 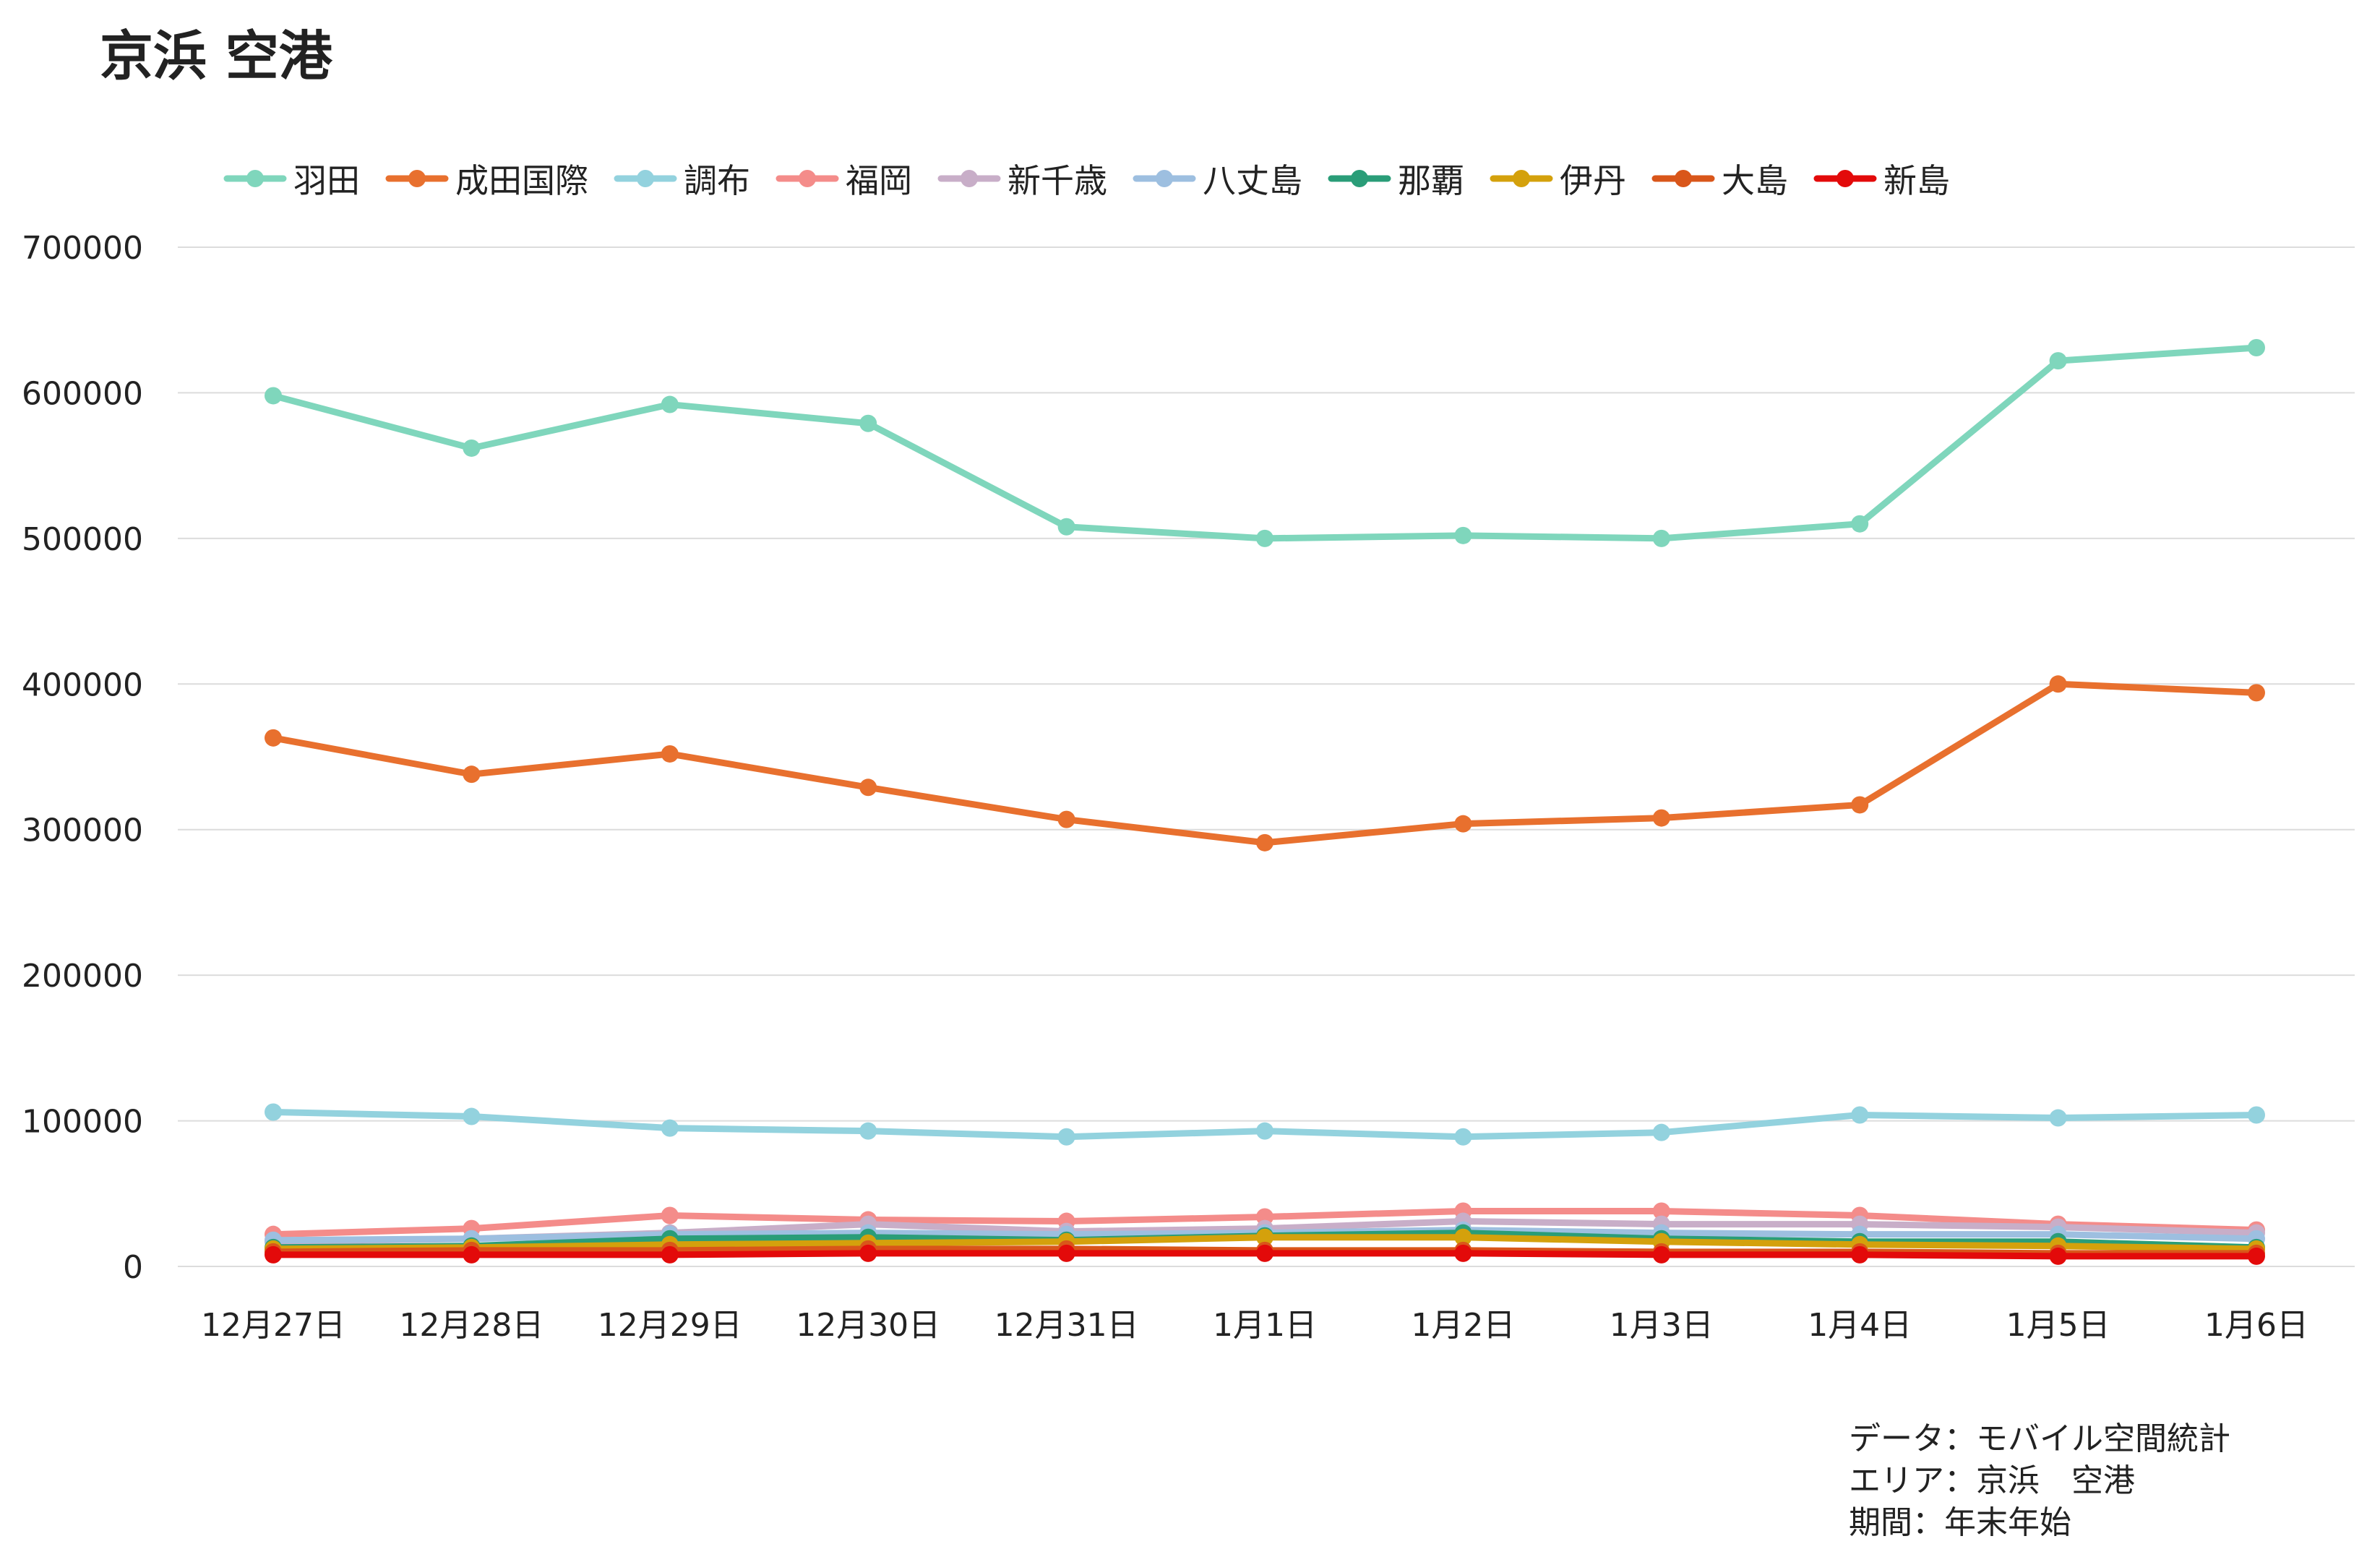 What do you see at coordinates (1557, 178) in the screenshot?
I see `legend-item: 伊丹` at bounding box center [1557, 178].